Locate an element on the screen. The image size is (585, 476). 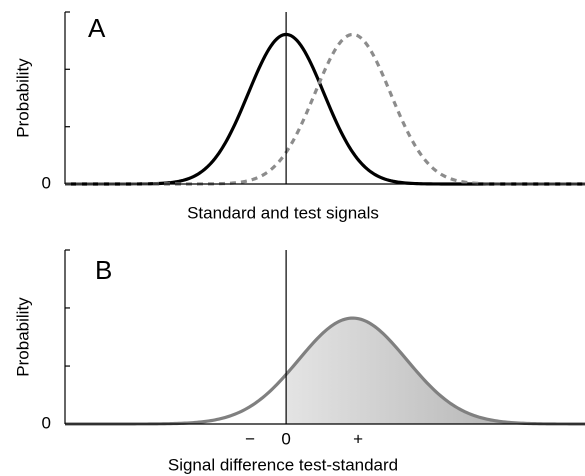
x-axis-label: Standard and test signals is located at coordinates (283, 212).